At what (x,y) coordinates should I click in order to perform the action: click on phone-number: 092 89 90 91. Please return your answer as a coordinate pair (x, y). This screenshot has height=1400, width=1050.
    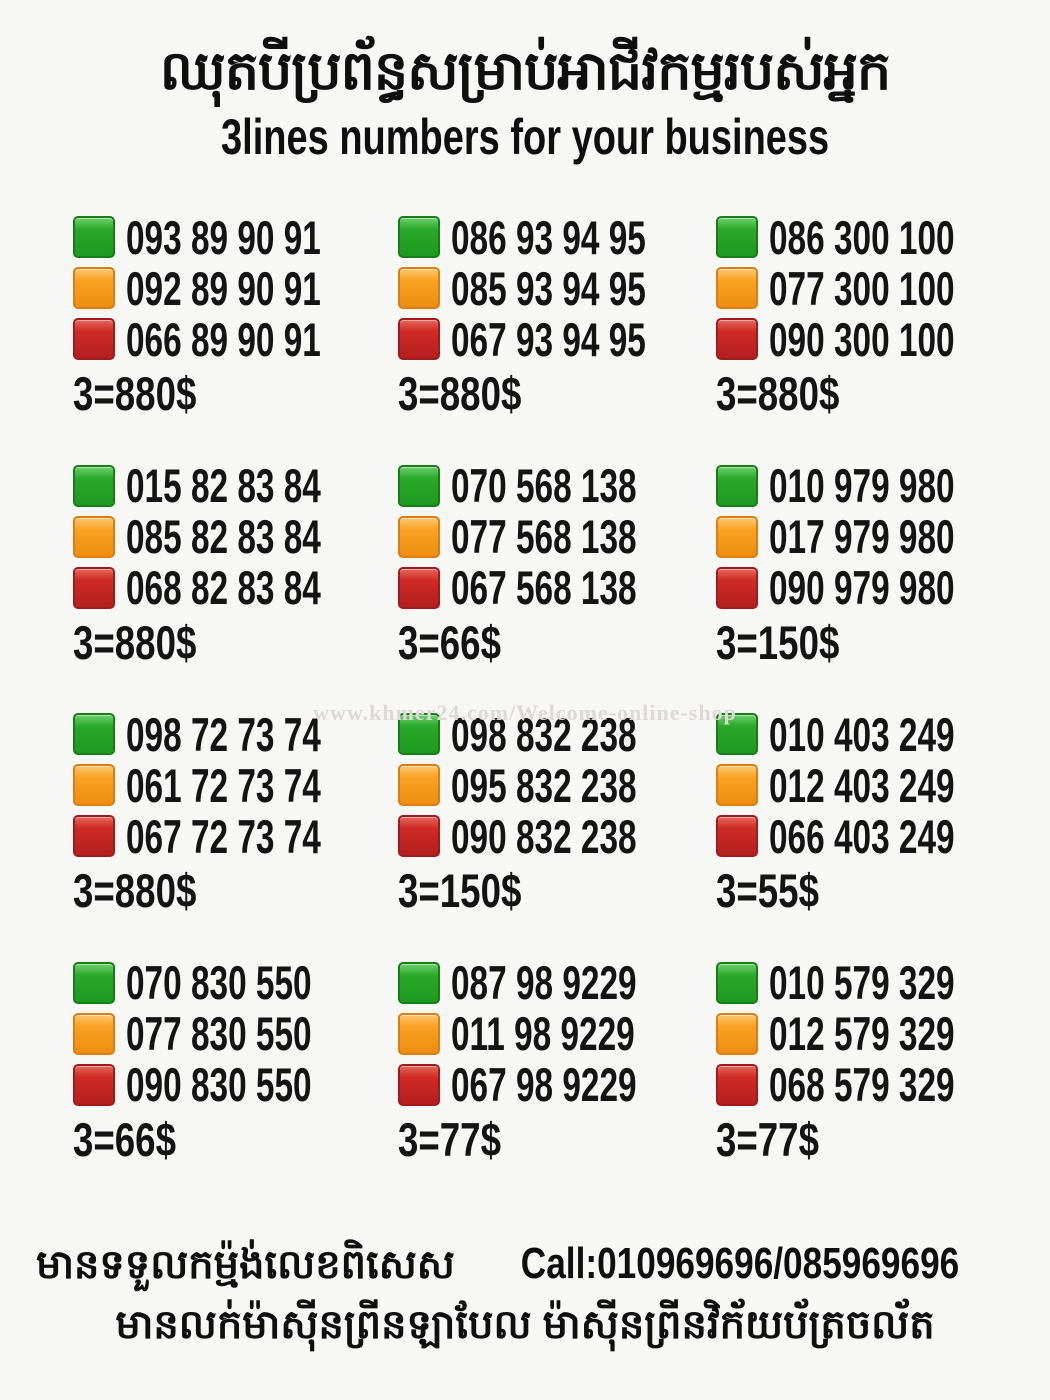
    Looking at the image, I should click on (223, 288).